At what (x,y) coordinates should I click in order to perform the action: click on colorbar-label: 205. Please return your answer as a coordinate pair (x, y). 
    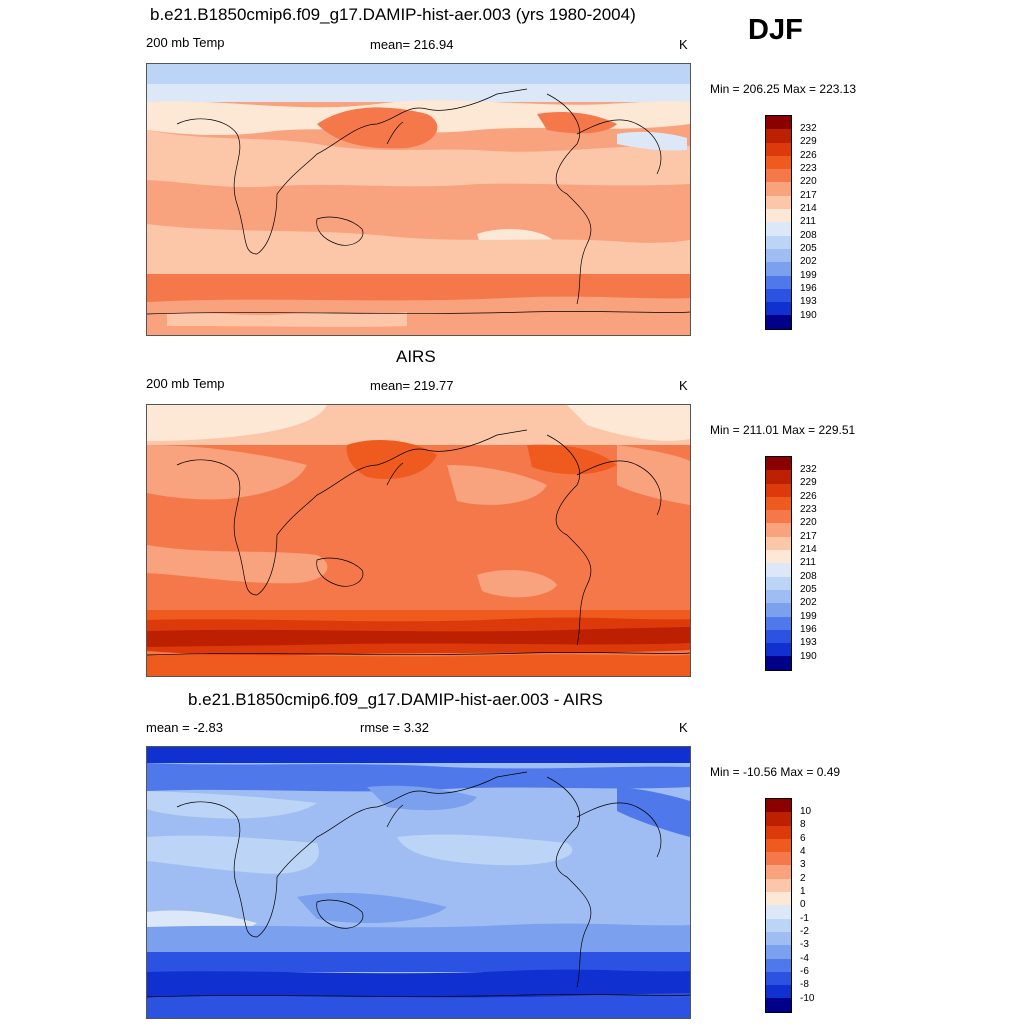
    Looking at the image, I should click on (808, 589).